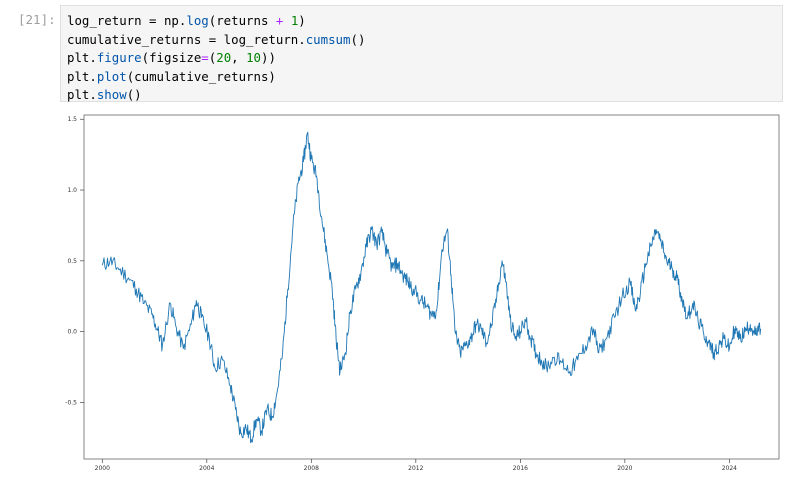 The image size is (794, 482). I want to click on x-tick-label: 2004, so click(206, 468).